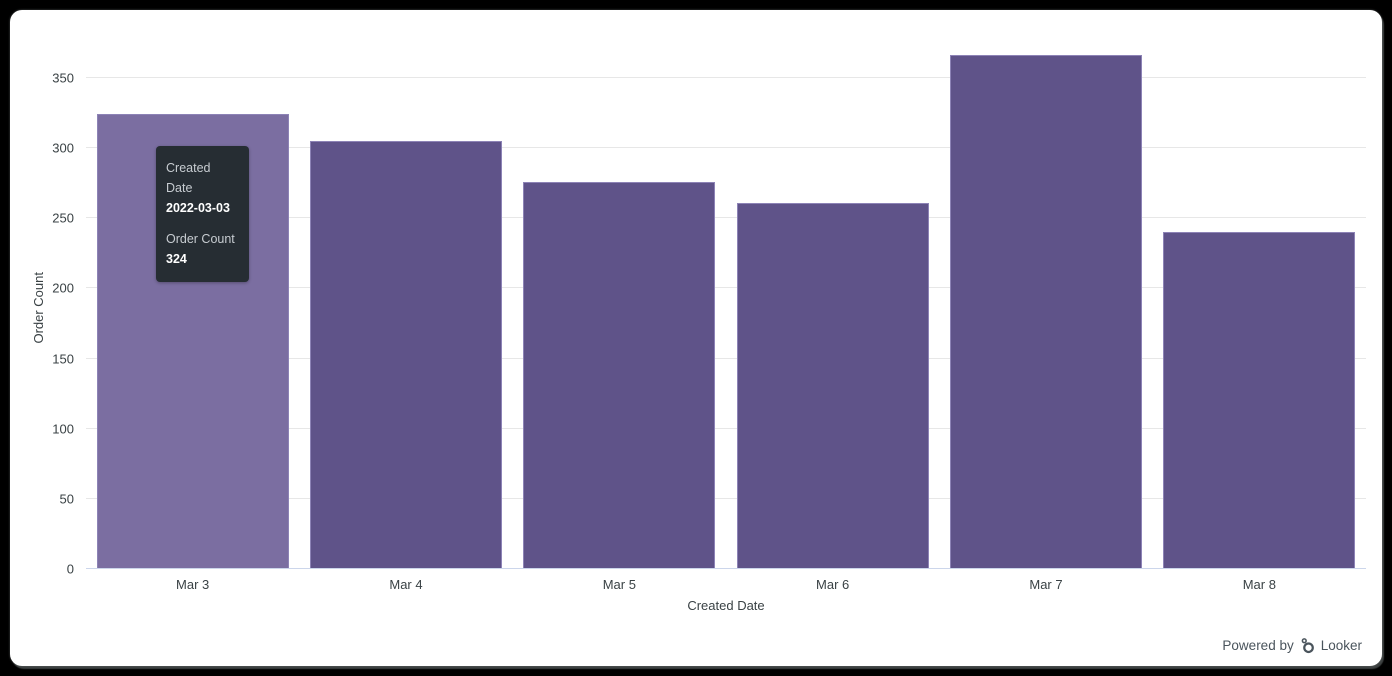 The width and height of the screenshot is (1392, 676). I want to click on y-tick-label: 0, so click(70, 569).